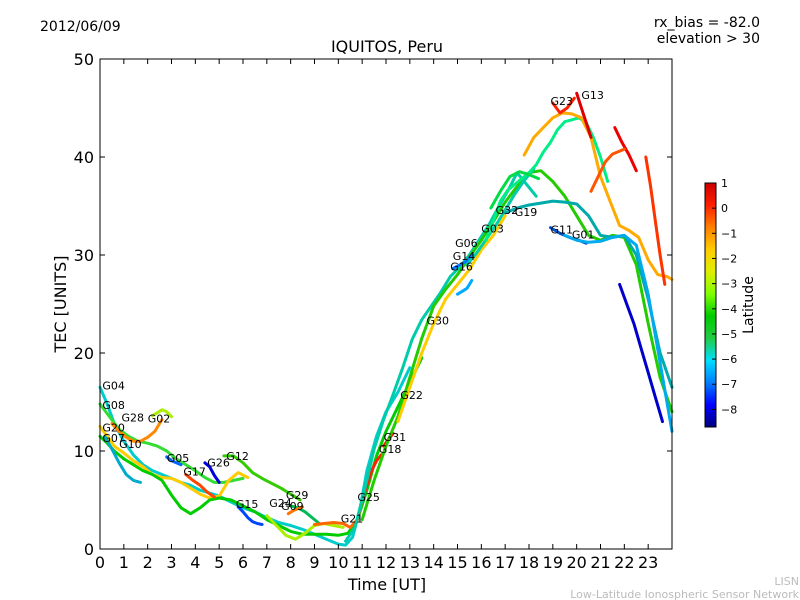 This screenshot has width=800, height=600. I want to click on x-tick-label: 15, so click(457, 562).